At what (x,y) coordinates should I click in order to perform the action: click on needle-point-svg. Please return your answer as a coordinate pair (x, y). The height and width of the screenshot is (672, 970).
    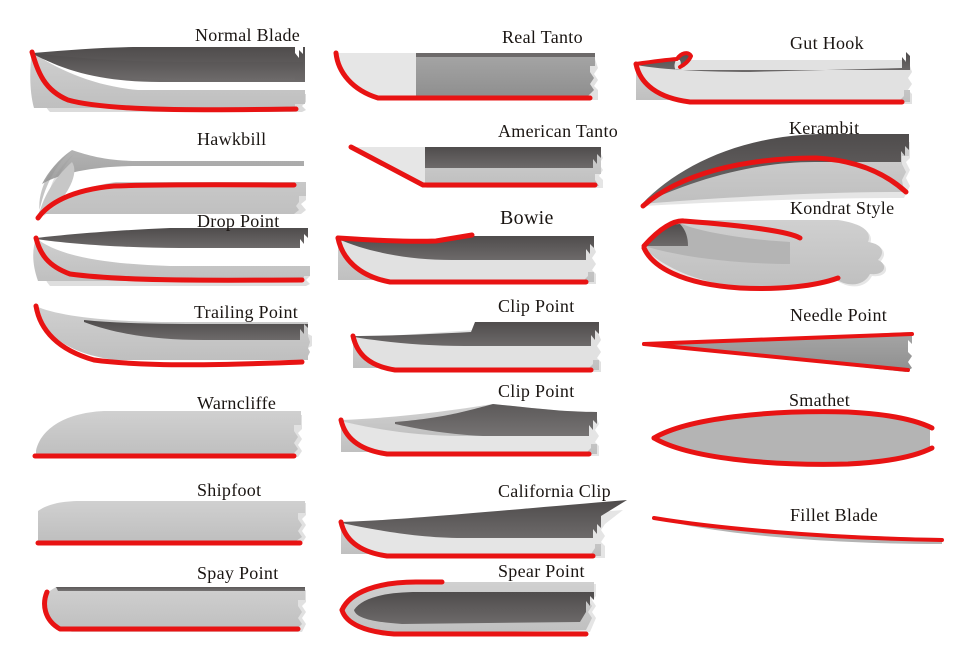
    Looking at the image, I should click on (778, 352).